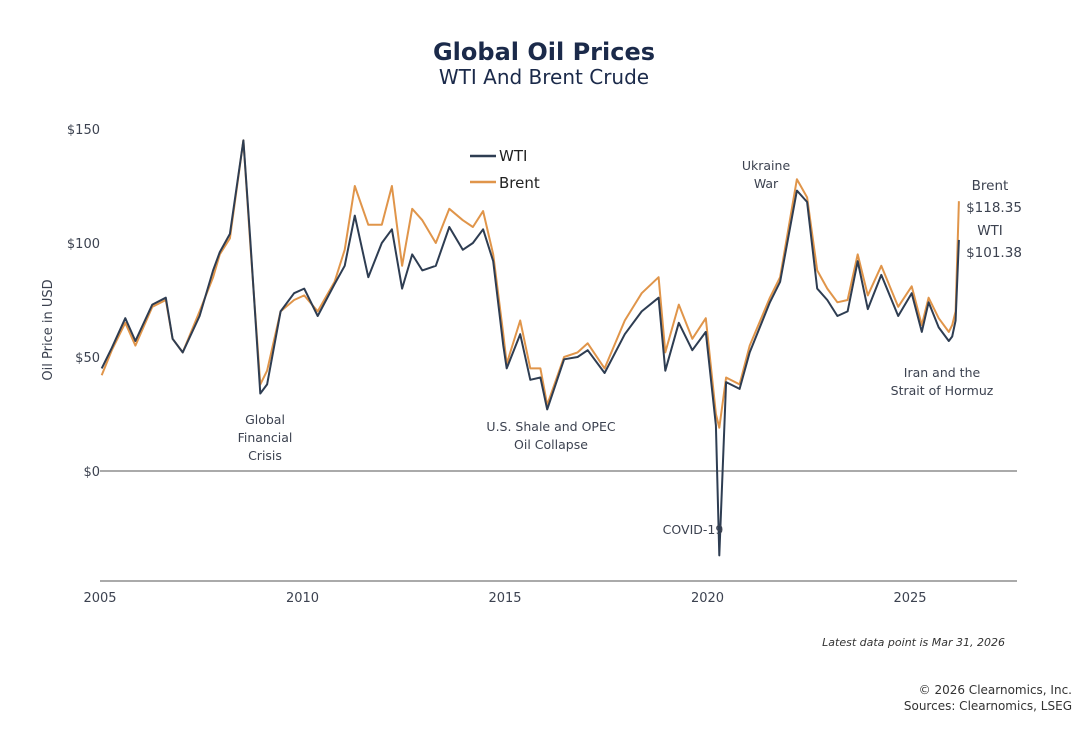 The width and height of the screenshot is (1089, 730). I want to click on y-tick-label: $150, so click(83, 130).